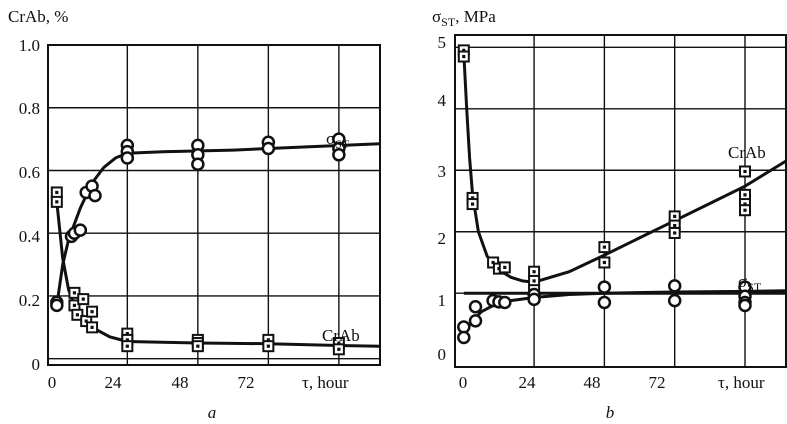 The image size is (787, 424). I want to click on x-tick-label-a-1: 24, so click(114, 382).